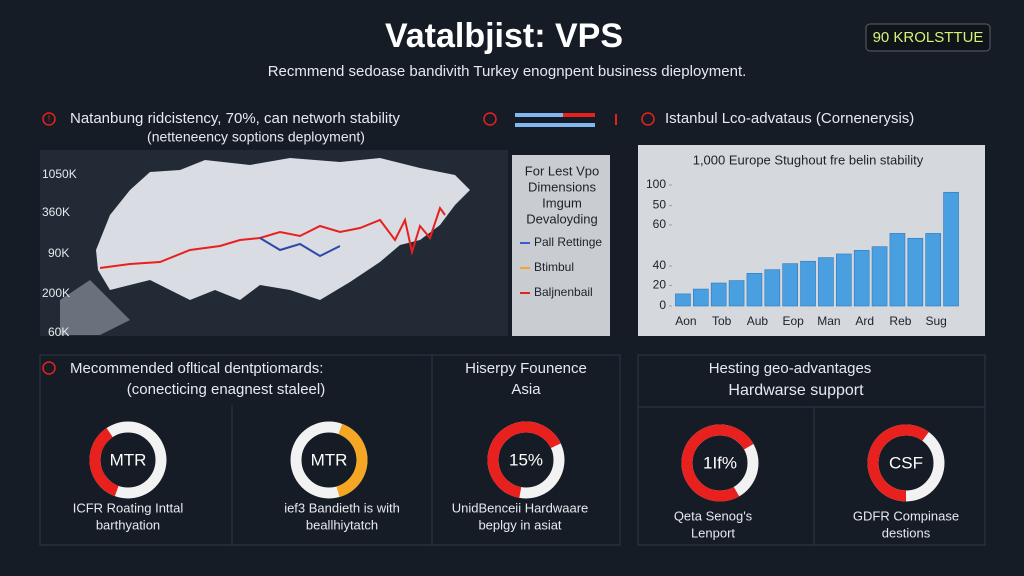 The height and width of the screenshot is (576, 1024). Describe the element at coordinates (660, 285) in the screenshot. I see `y-tick-label: 20` at that location.